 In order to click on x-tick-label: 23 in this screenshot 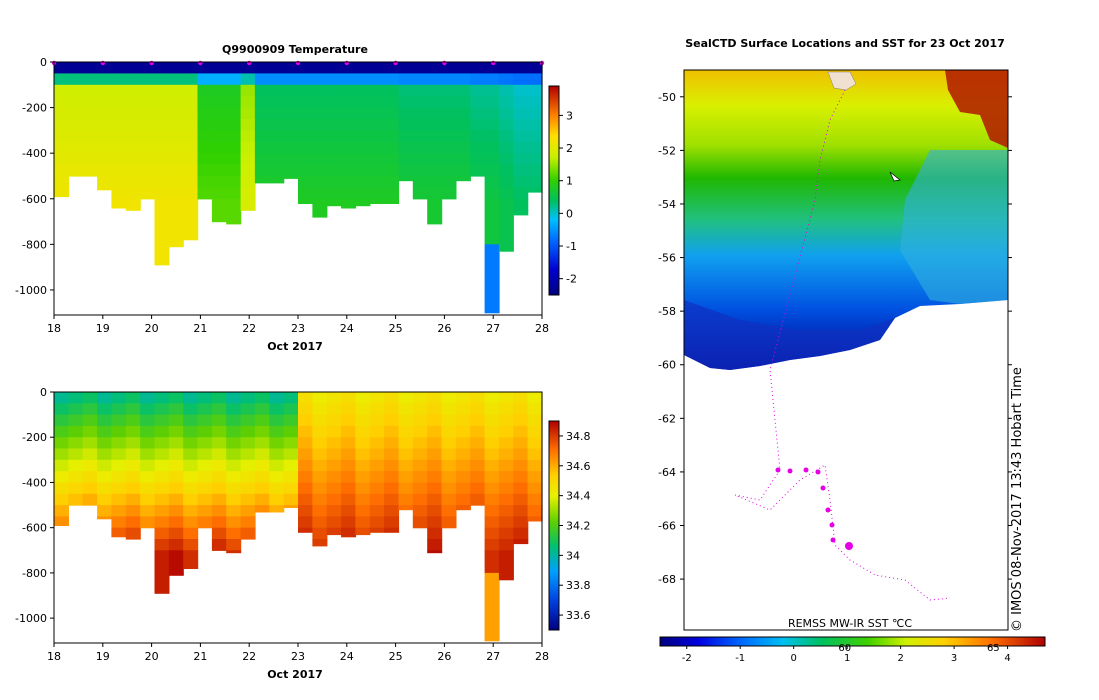, I will do `click(298, 656)`.